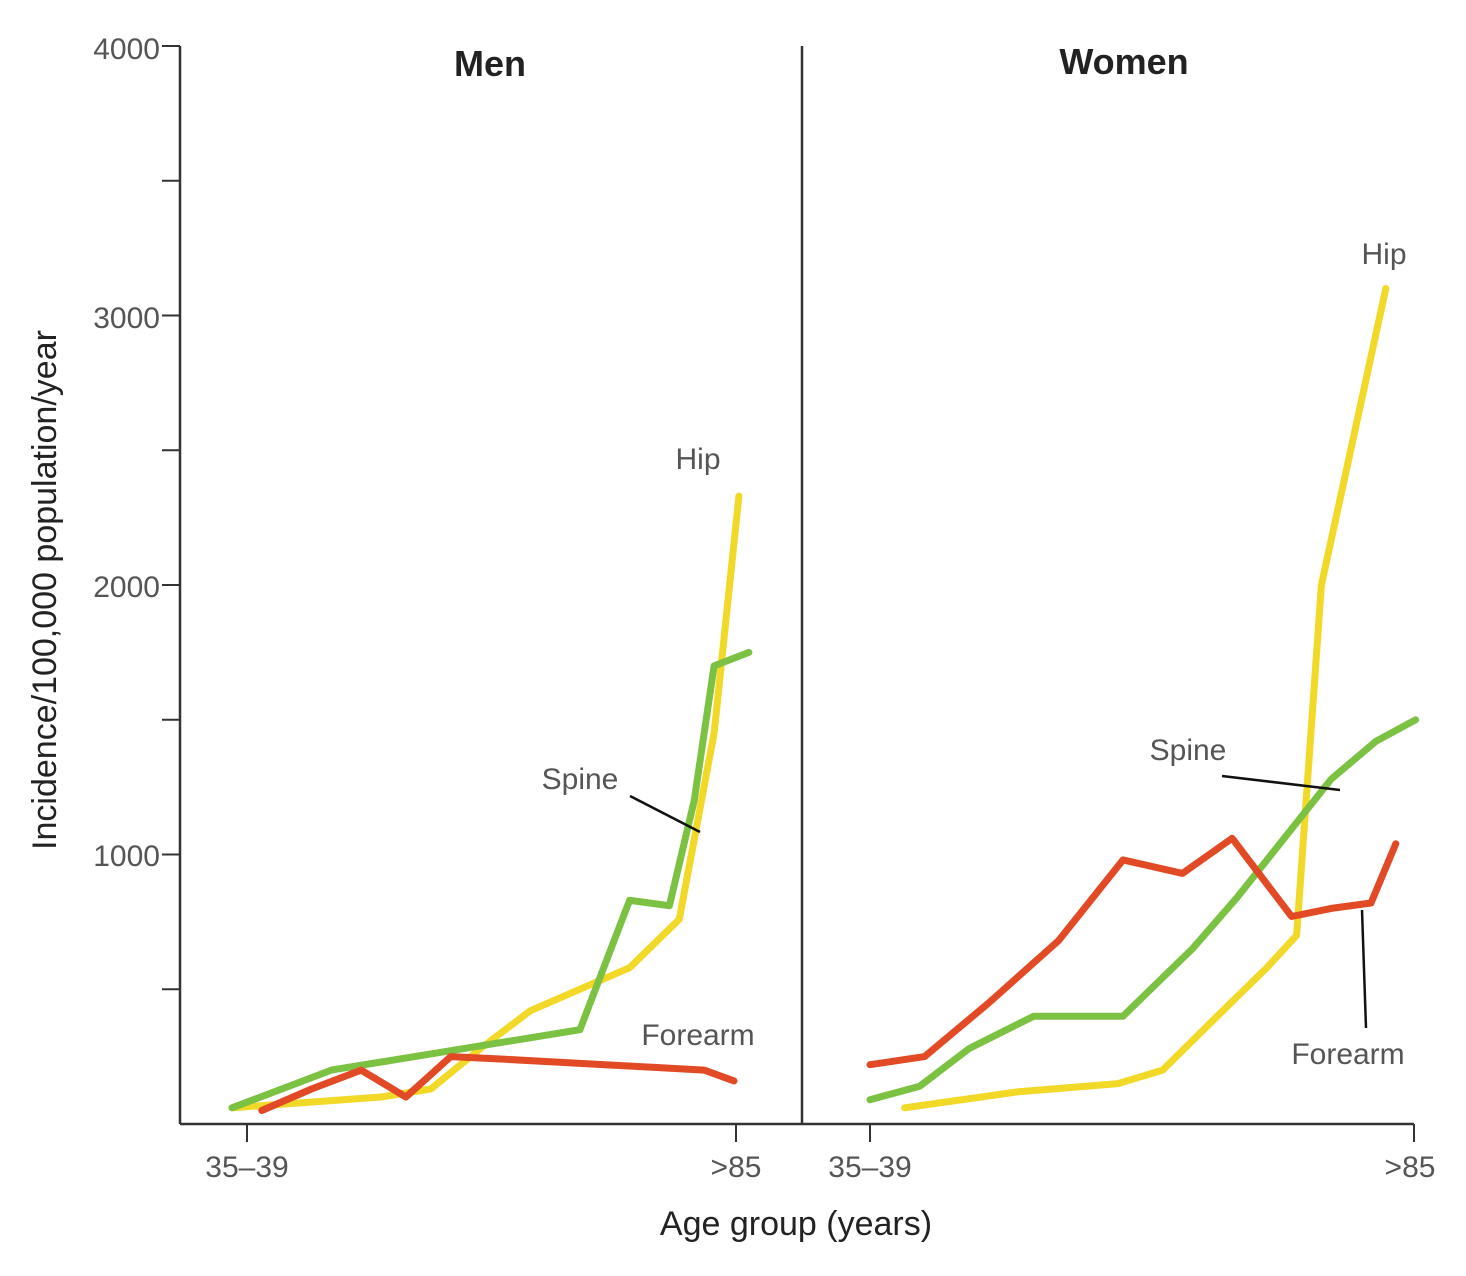 This screenshot has width=1466, height=1276. Describe the element at coordinates (1410, 1167) in the screenshot. I see `x-tick-label-women-end: >85` at that location.